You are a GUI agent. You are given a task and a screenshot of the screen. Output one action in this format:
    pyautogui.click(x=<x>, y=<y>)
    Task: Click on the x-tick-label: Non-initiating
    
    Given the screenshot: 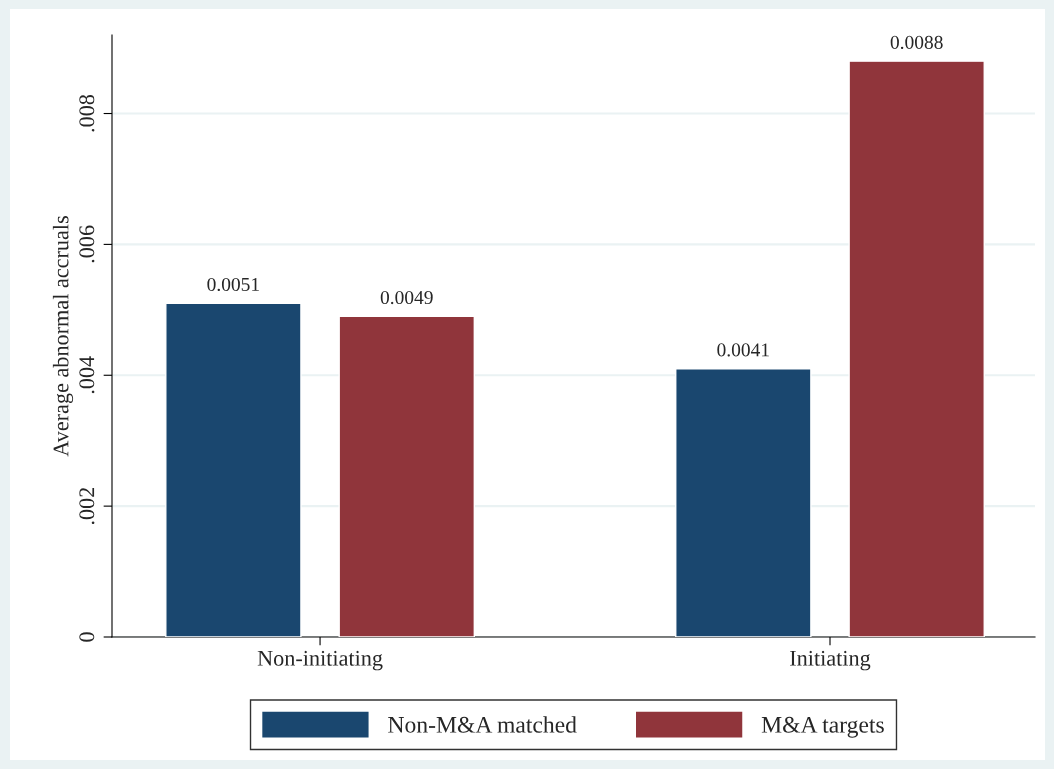 What is the action you would take?
    pyautogui.click(x=320, y=660)
    